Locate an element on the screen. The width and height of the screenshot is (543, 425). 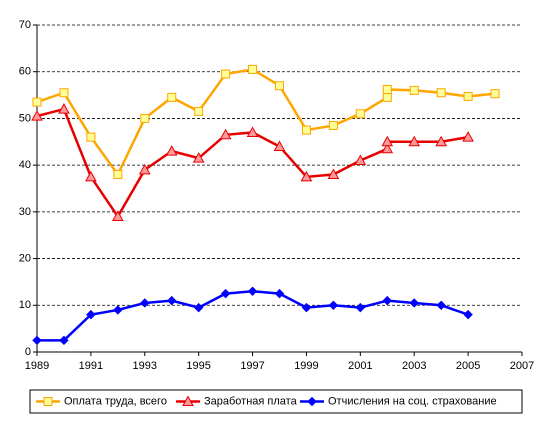
legend-box is located at coordinates (276, 401).